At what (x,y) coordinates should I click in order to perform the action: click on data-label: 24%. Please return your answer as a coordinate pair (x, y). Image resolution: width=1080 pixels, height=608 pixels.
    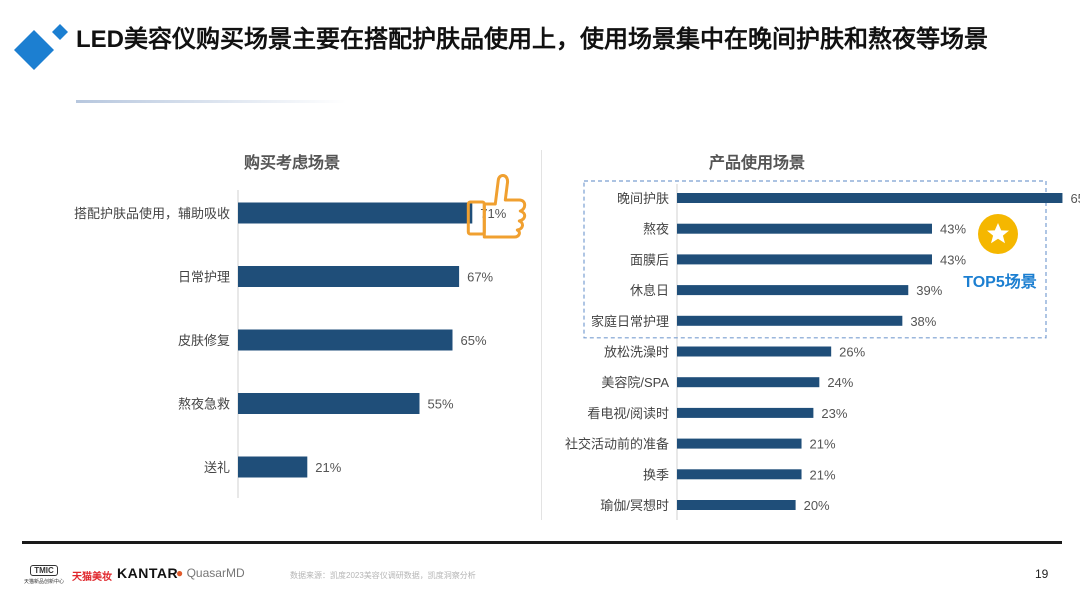
    Looking at the image, I should click on (840, 382).